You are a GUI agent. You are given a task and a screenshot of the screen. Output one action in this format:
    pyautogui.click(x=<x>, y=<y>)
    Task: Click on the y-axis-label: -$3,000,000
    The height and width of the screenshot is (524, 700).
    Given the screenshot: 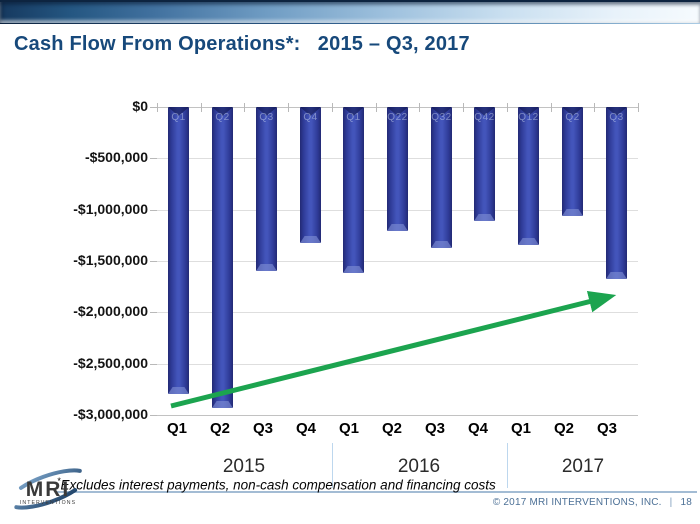 What is the action you would take?
    pyautogui.click(x=110, y=414)
    